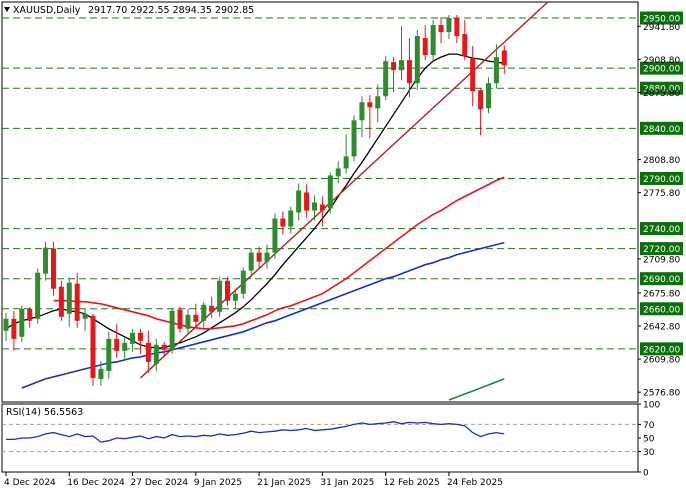 The image size is (686, 493). What do you see at coordinates (661, 180) in the screenshot?
I see `level-tag-label: 2790.00` at bounding box center [661, 180].